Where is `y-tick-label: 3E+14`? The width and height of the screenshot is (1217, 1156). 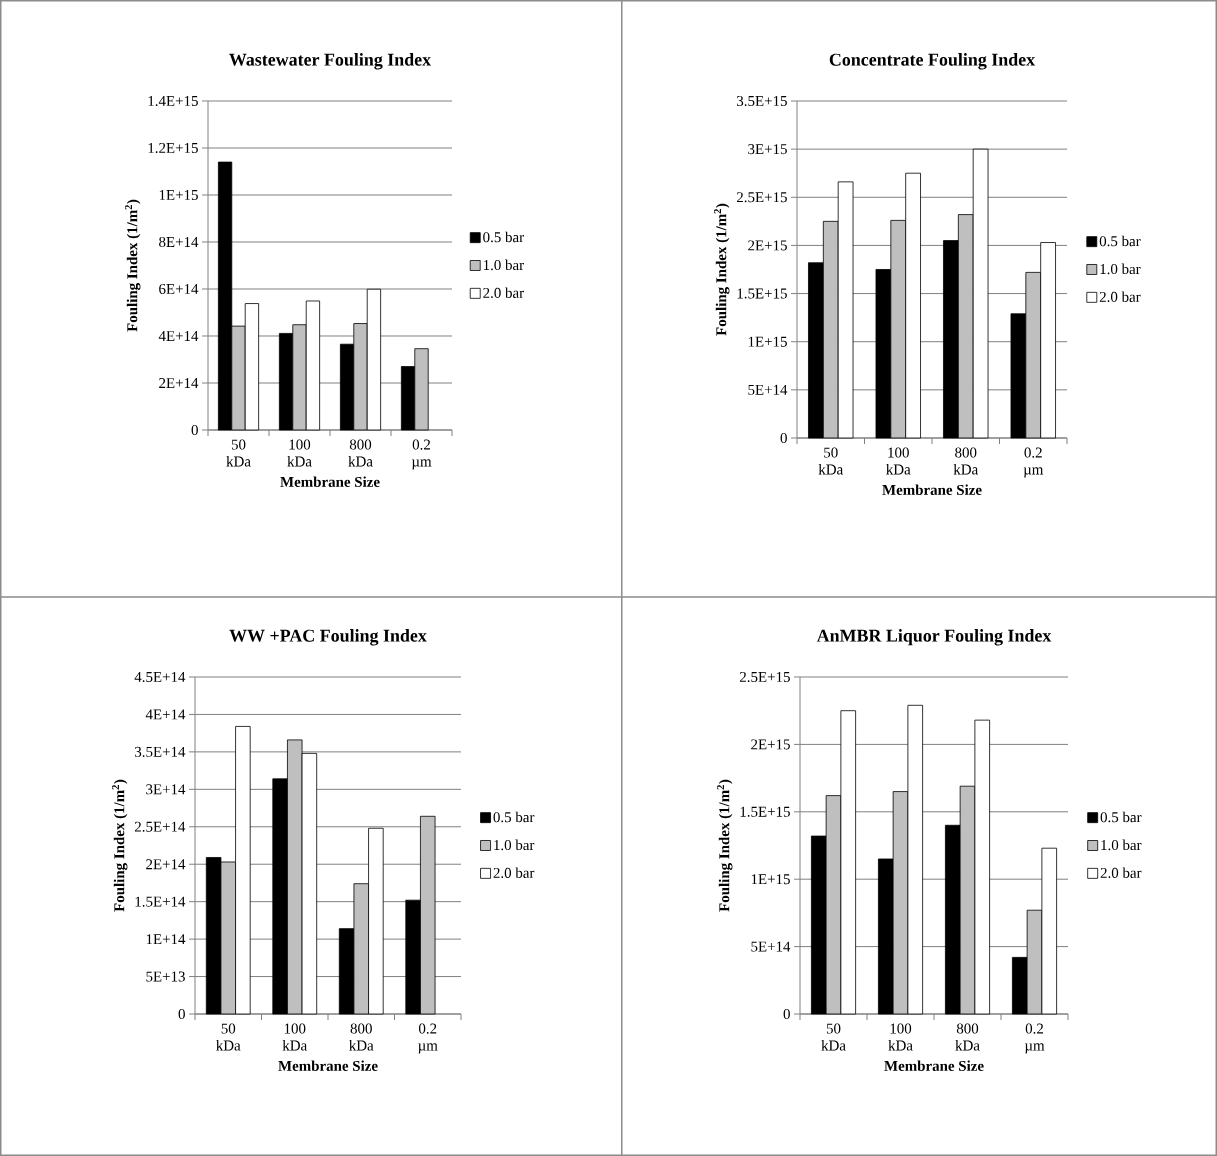
y-tick-label: 3E+14 is located at coordinates (166, 789).